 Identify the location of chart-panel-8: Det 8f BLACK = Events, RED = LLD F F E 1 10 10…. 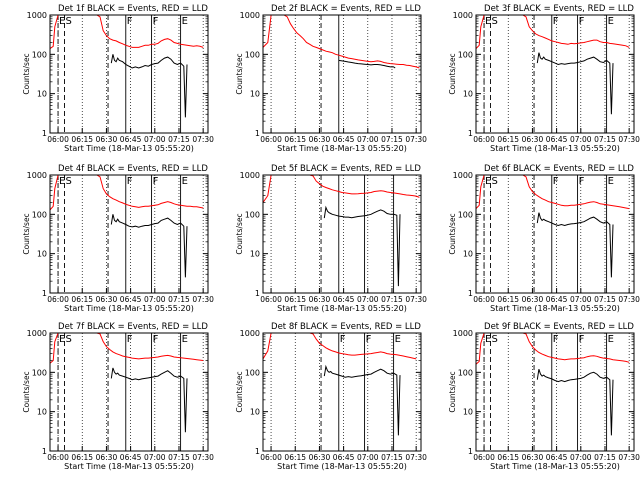
(331, 396).